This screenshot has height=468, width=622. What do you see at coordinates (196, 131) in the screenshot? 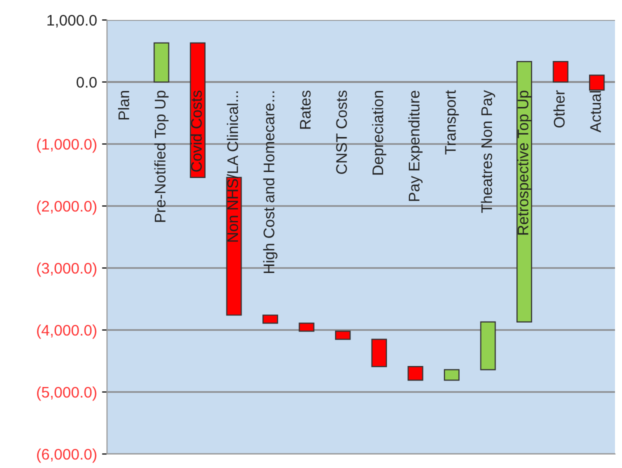
I see `x-tick-label: Covid Costs` at bounding box center [196, 131].